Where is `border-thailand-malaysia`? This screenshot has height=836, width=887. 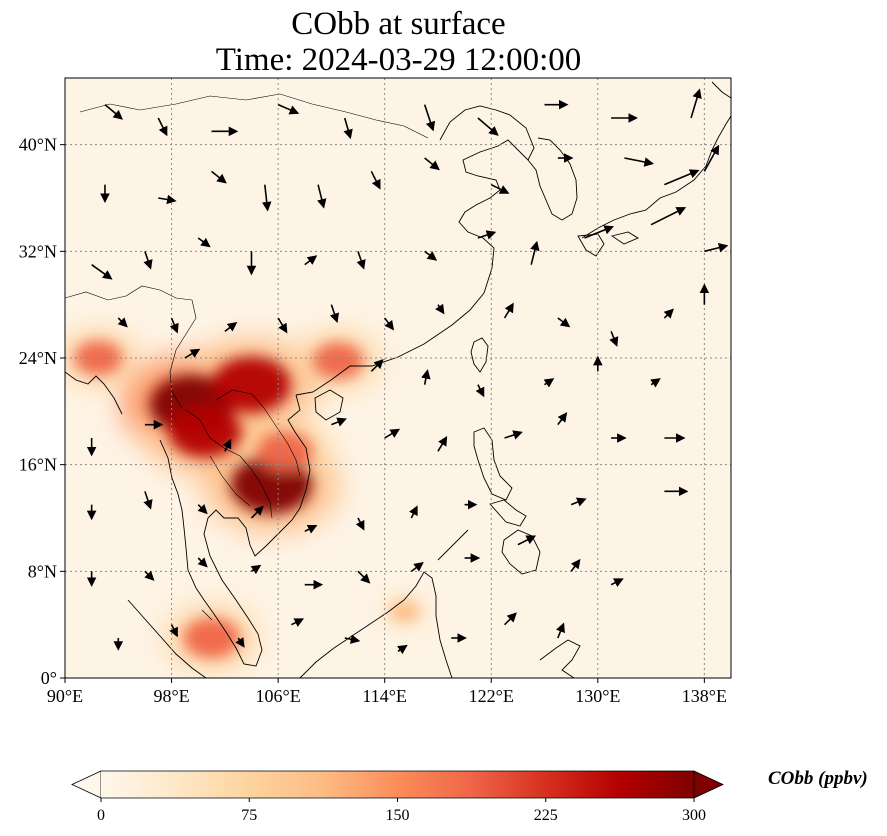 border-thailand-malaysia is located at coordinates (207, 615).